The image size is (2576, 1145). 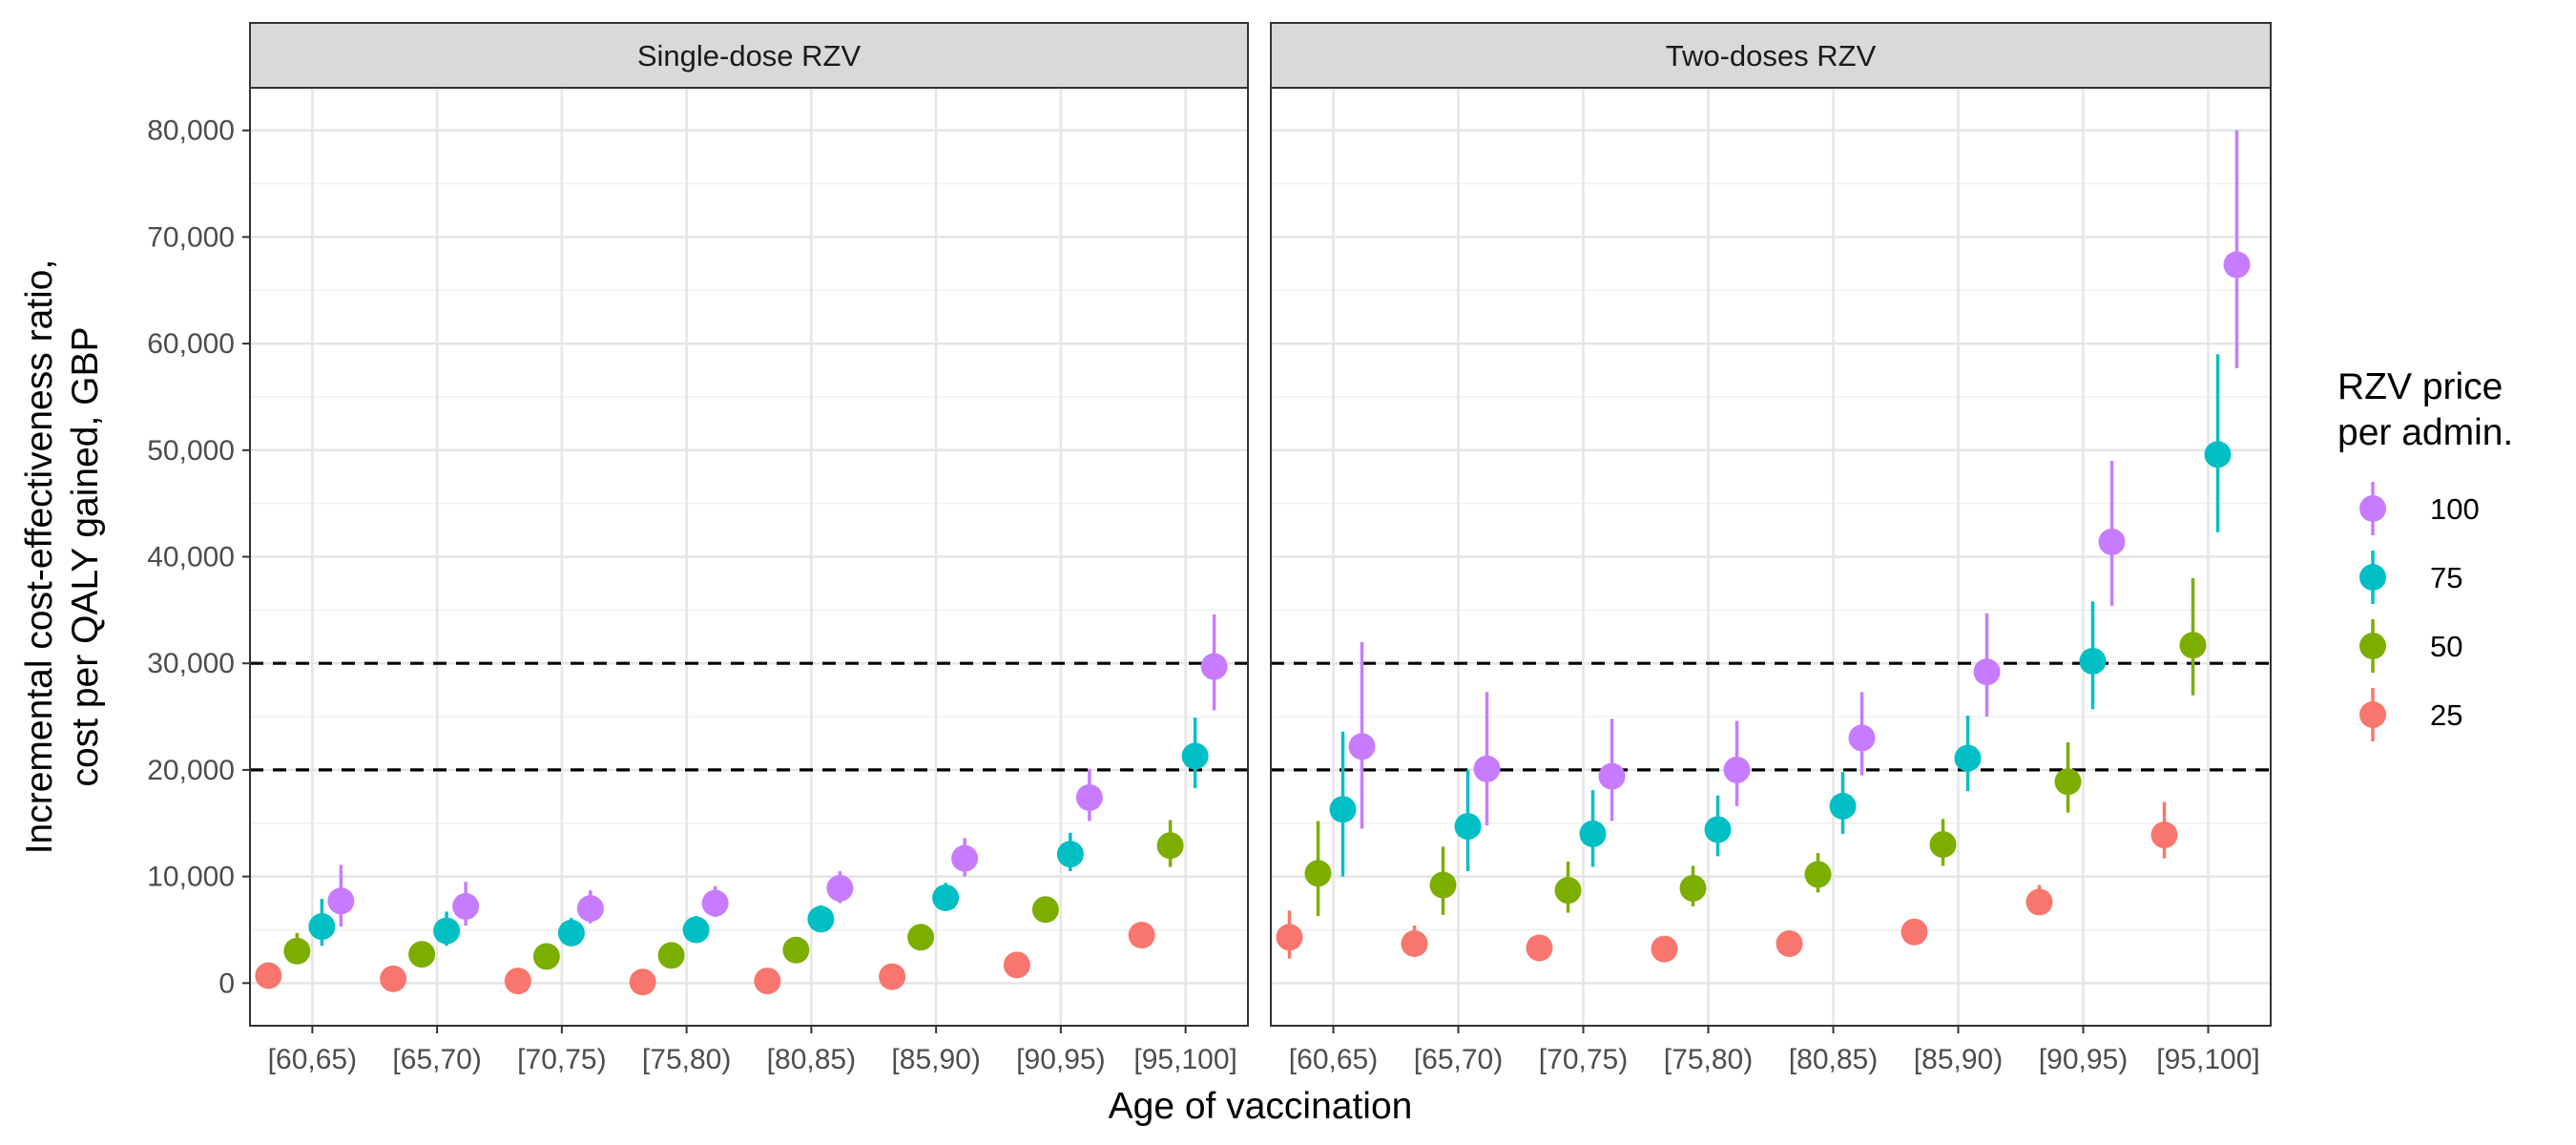 I want to click on y-tick-label: 50,000, so click(x=191, y=451).